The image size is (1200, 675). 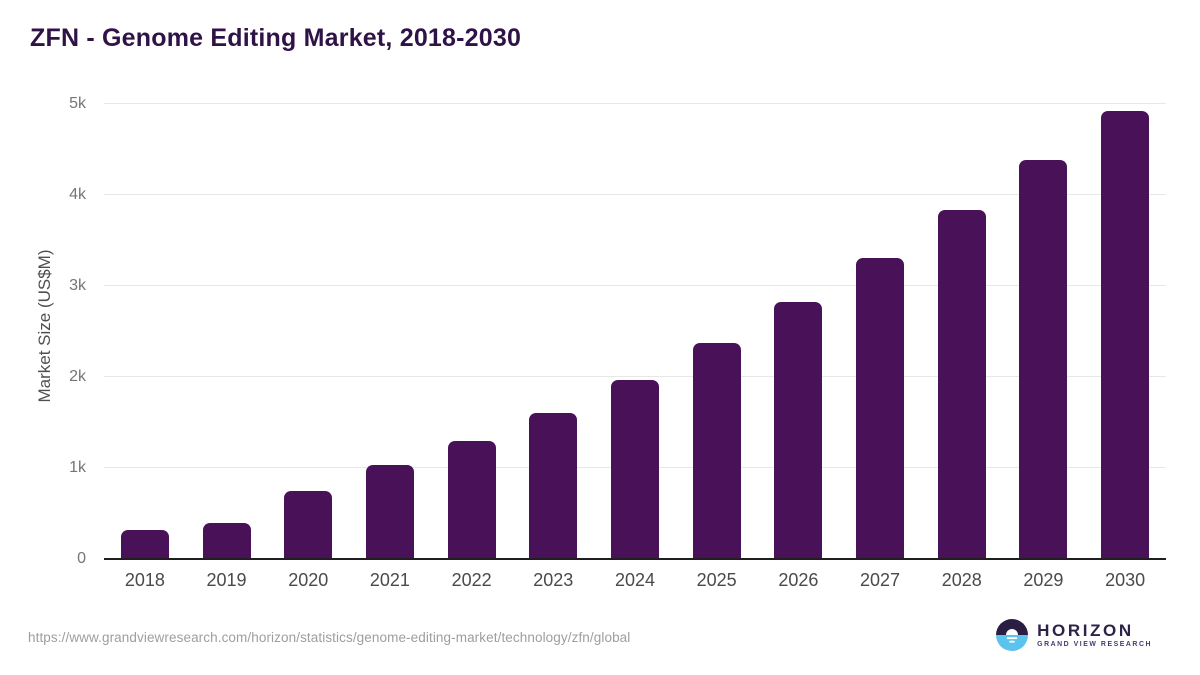 I want to click on chart-title: ZFN - Genome Editing Market, 2018-2030, so click(x=276, y=38).